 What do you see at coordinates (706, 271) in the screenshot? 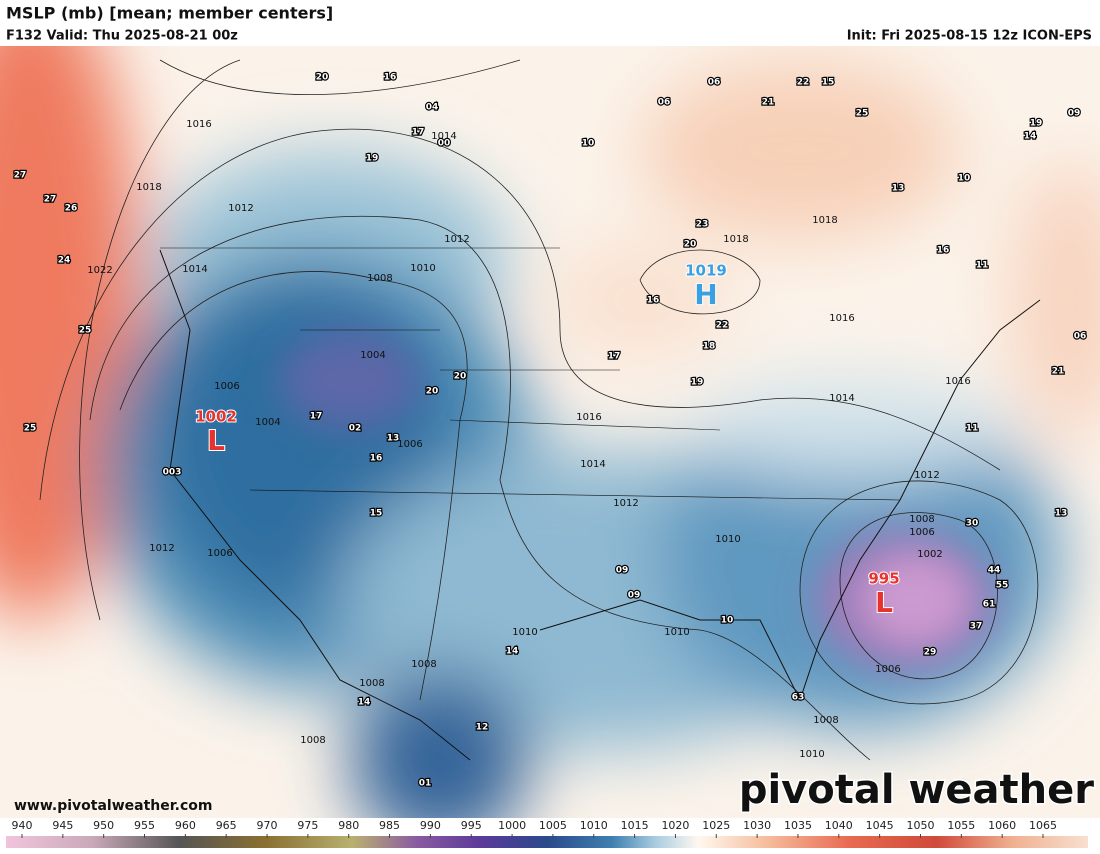
I see `center-value: 1019` at bounding box center [706, 271].